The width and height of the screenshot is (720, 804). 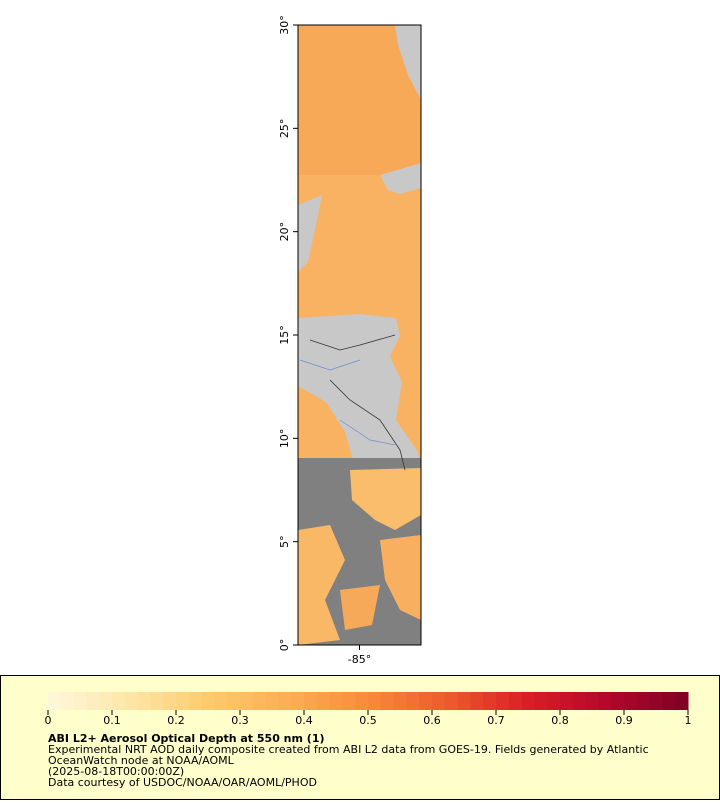 What do you see at coordinates (284, 232) in the screenshot?
I see `y-tick-label: 20°` at bounding box center [284, 232].